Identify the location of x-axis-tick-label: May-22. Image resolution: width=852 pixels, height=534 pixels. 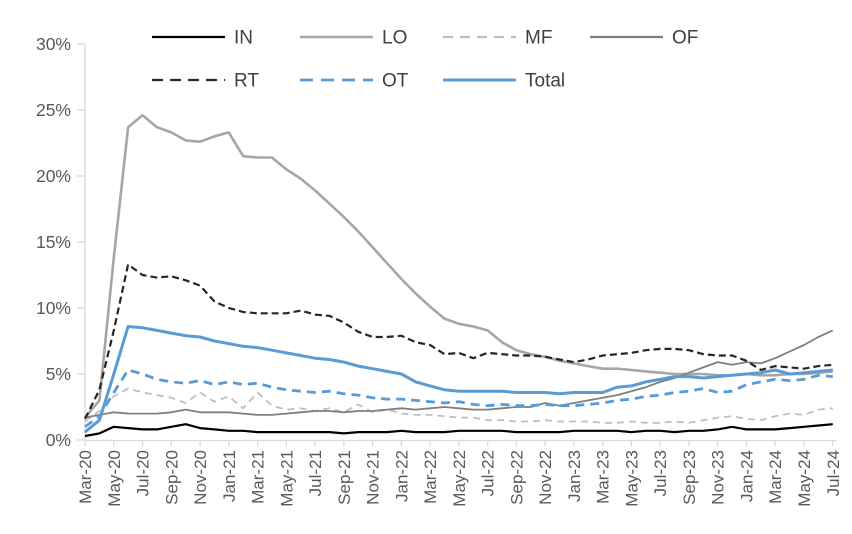
(459, 478).